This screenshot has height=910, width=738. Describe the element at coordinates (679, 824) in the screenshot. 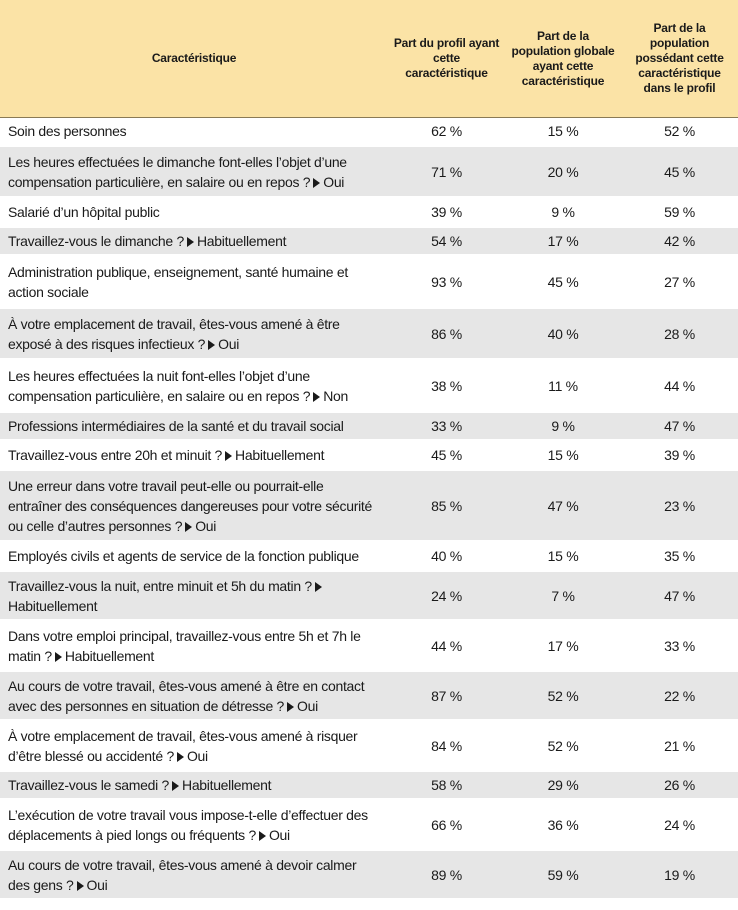

I see `population-in-profile-cell: 24 %` at that location.